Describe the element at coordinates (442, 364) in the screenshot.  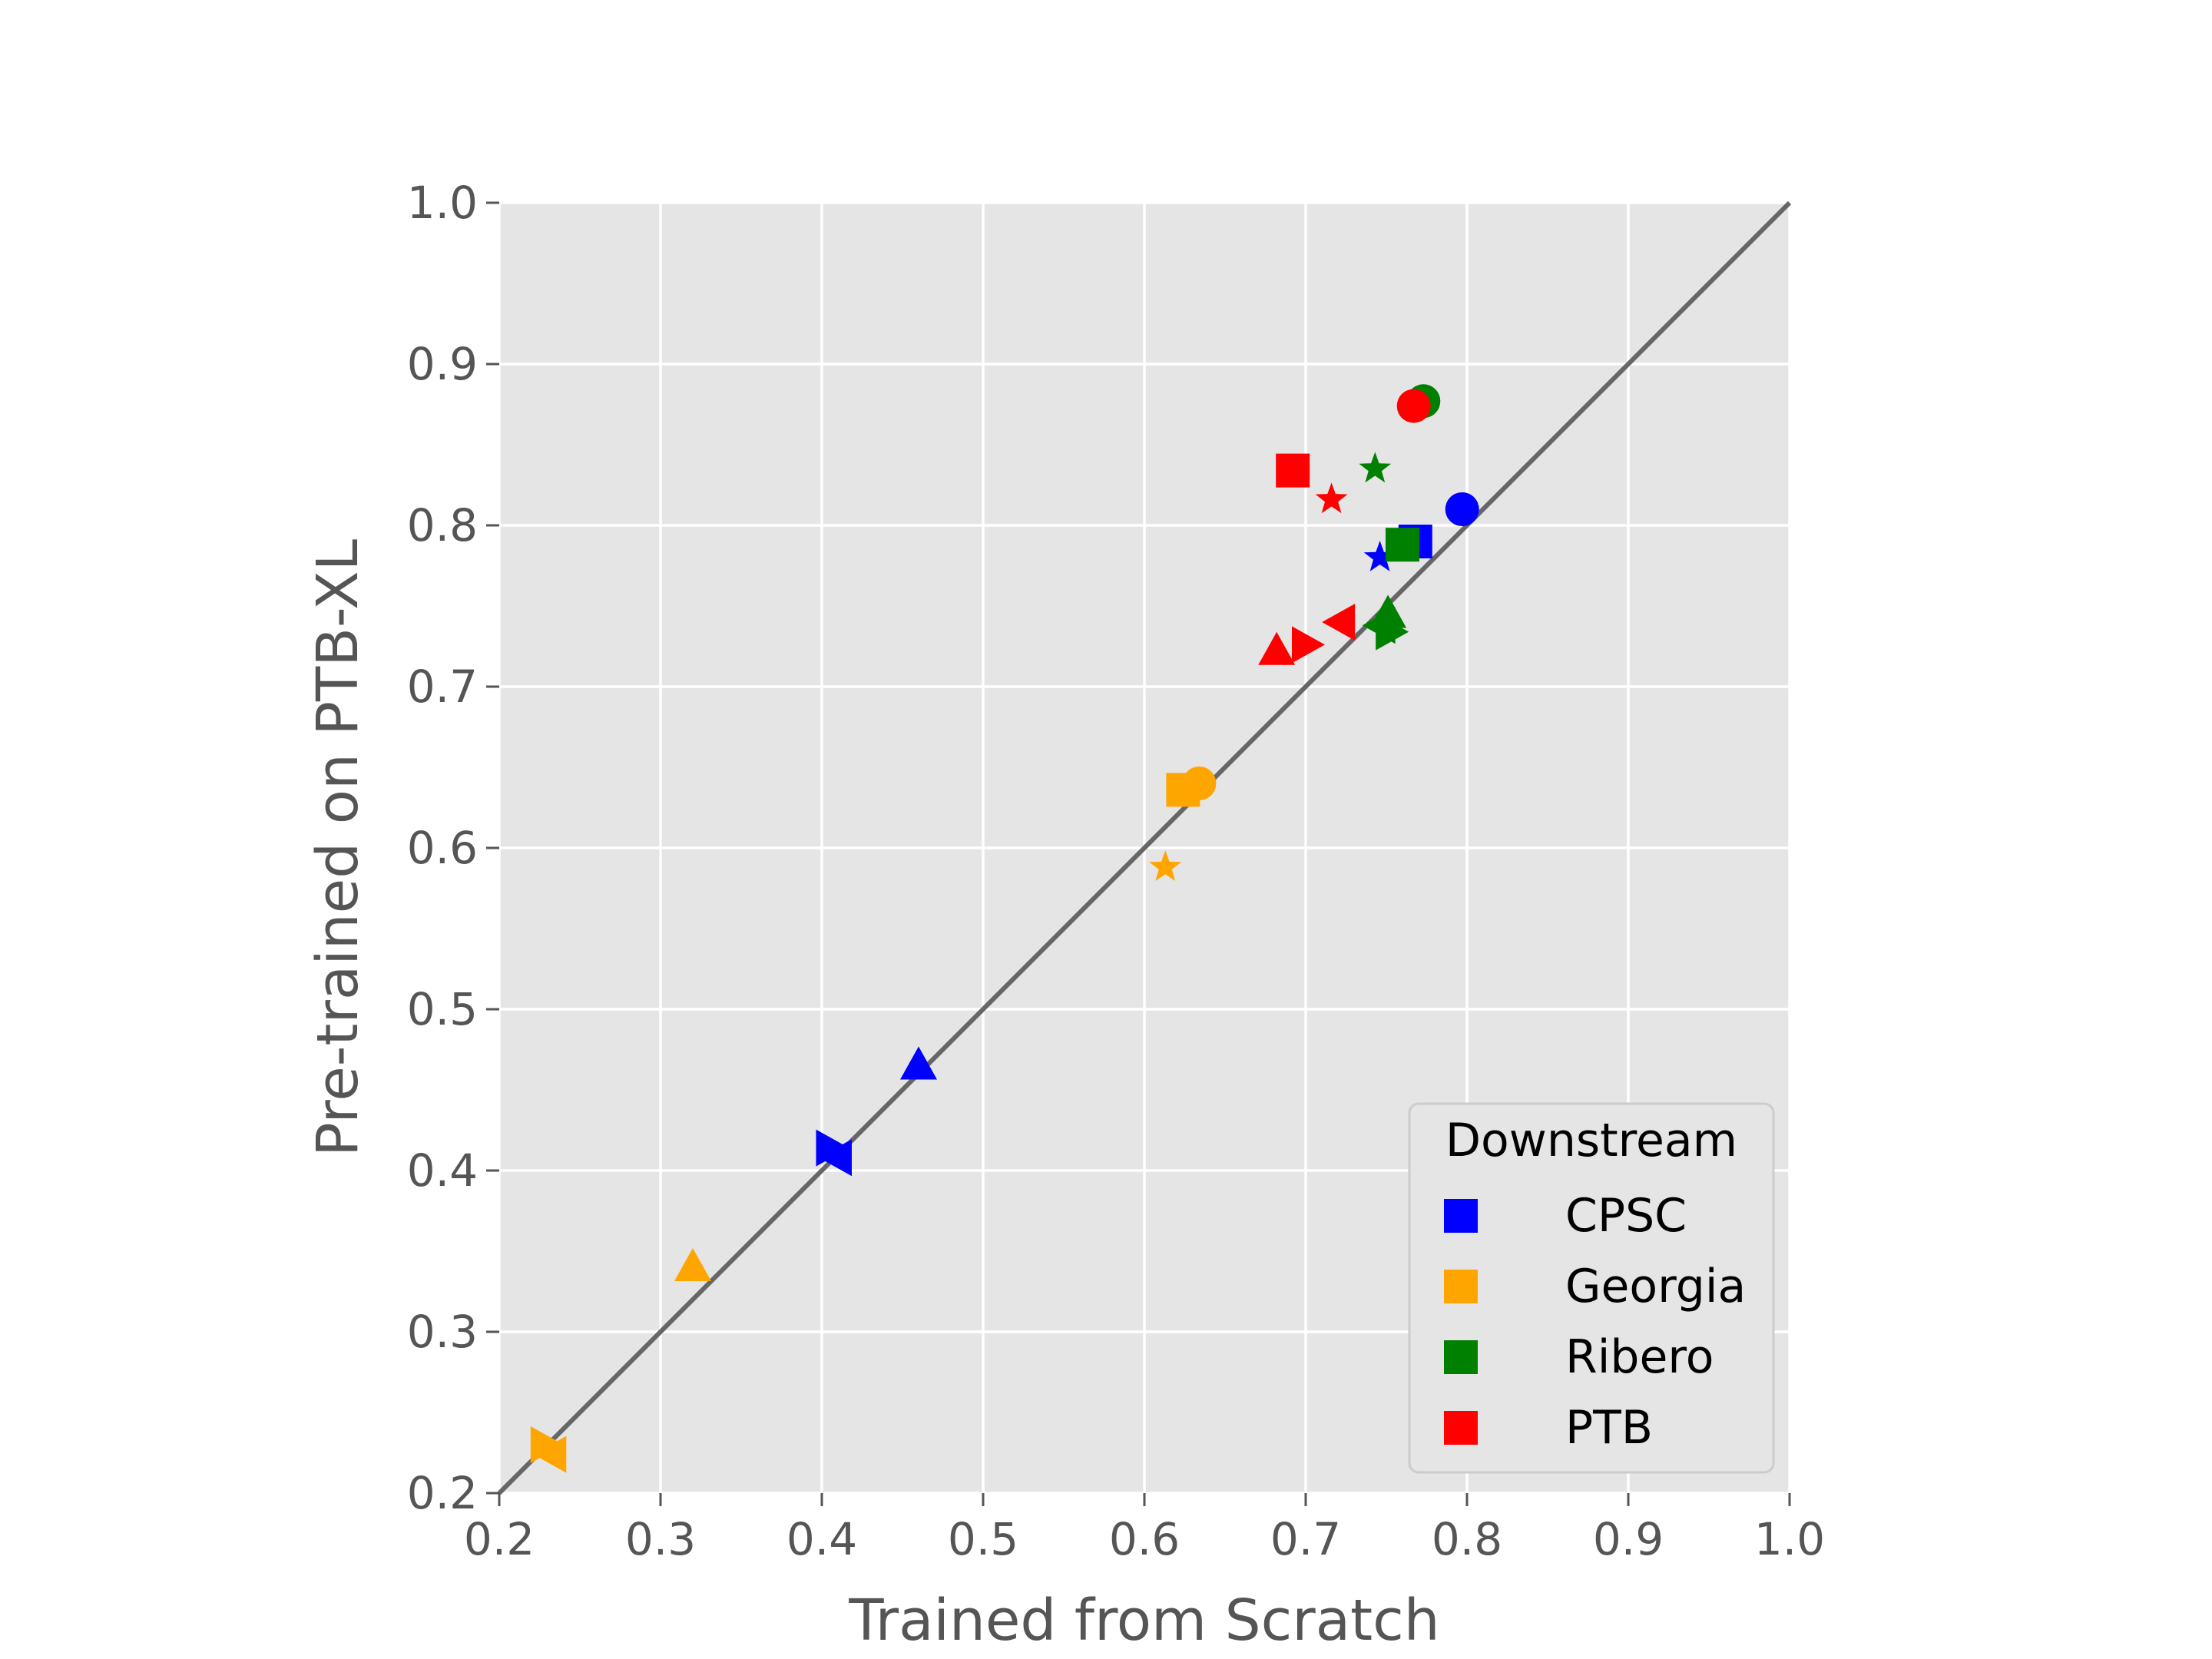
I see `y-tick-label: 0.9` at that location.